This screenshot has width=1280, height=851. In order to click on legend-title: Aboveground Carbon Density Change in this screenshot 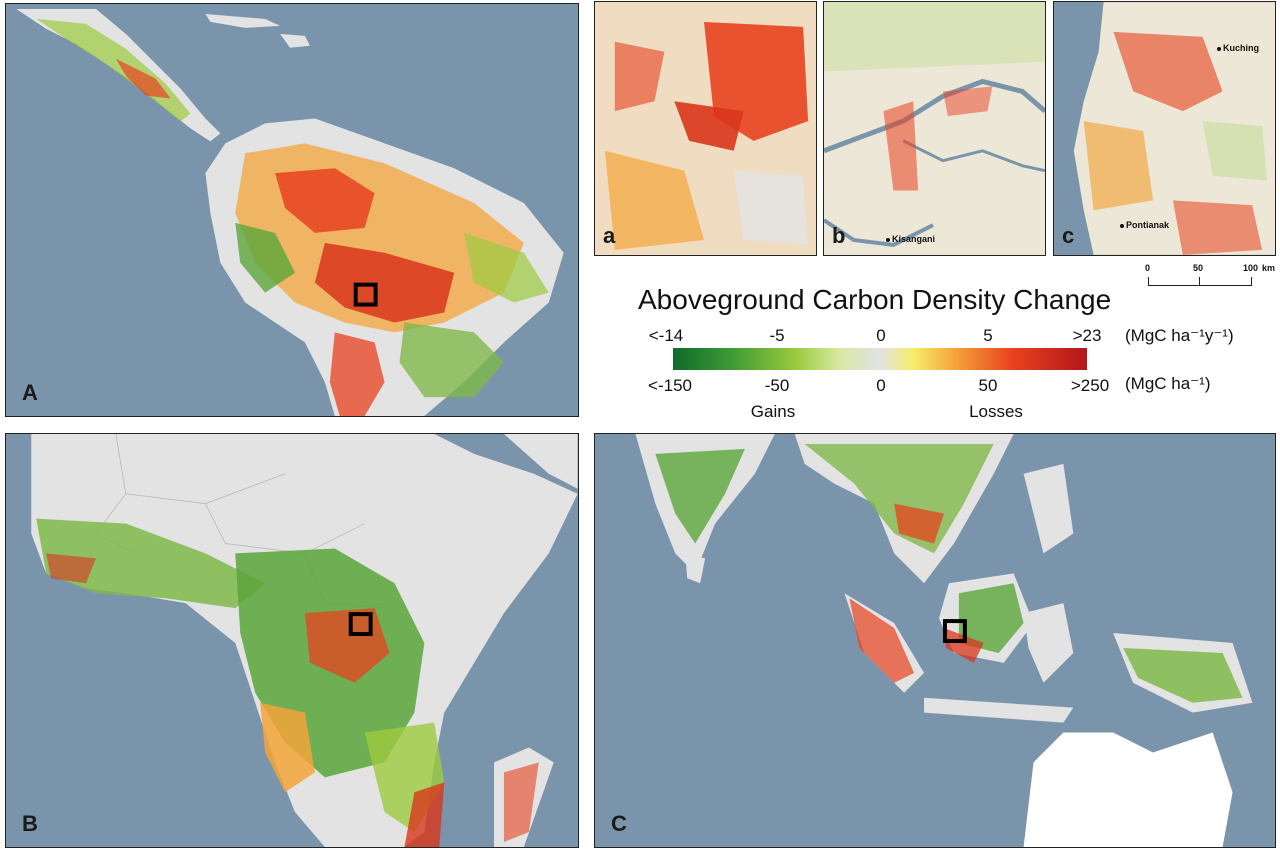, I will do `click(875, 299)`.